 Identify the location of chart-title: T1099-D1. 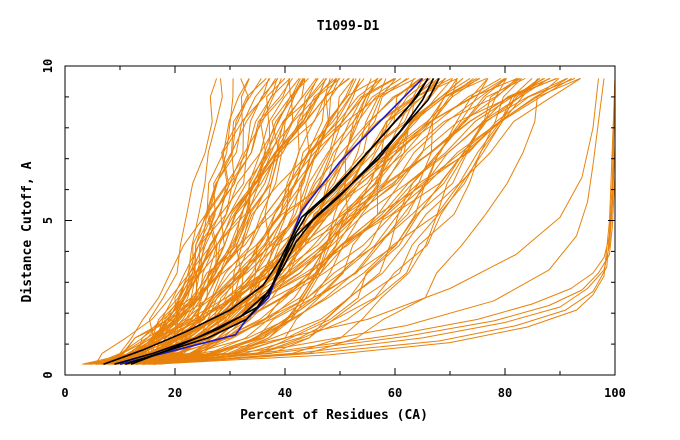
(348, 26).